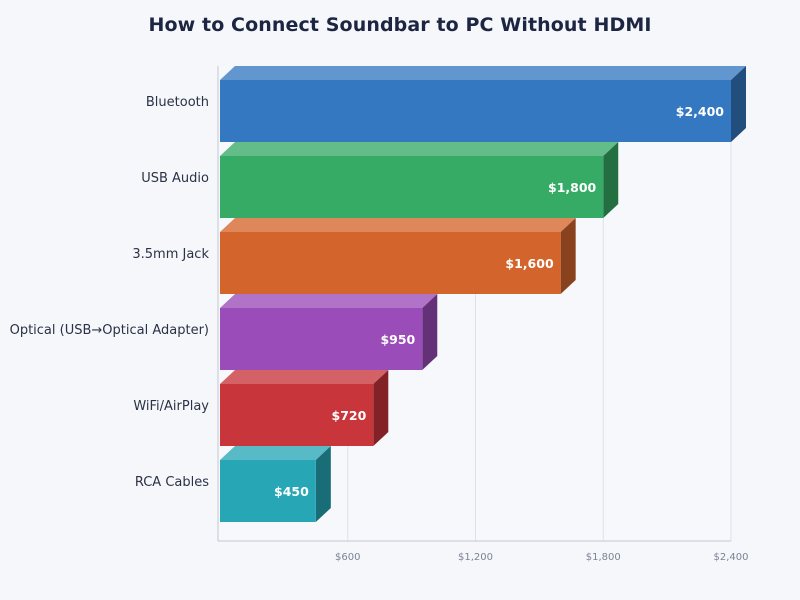 The height and width of the screenshot is (600, 800). Describe the element at coordinates (475, 557) in the screenshot. I see `x-tick-label: $1,200` at that location.